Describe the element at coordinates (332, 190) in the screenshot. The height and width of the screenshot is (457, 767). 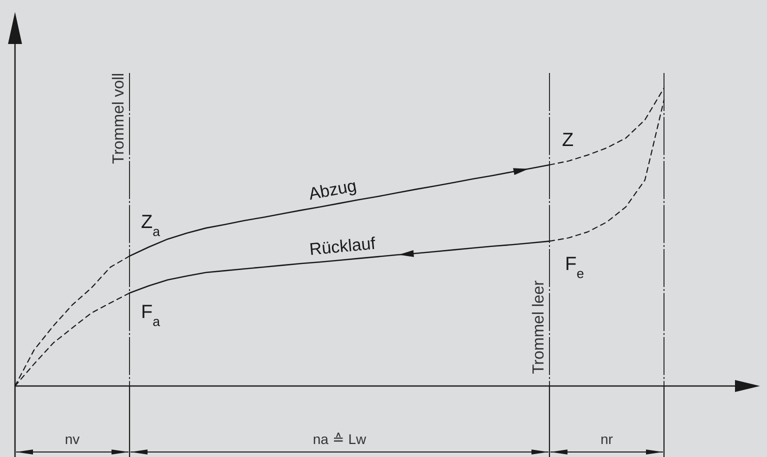
I see `text: Abzug` at that location.